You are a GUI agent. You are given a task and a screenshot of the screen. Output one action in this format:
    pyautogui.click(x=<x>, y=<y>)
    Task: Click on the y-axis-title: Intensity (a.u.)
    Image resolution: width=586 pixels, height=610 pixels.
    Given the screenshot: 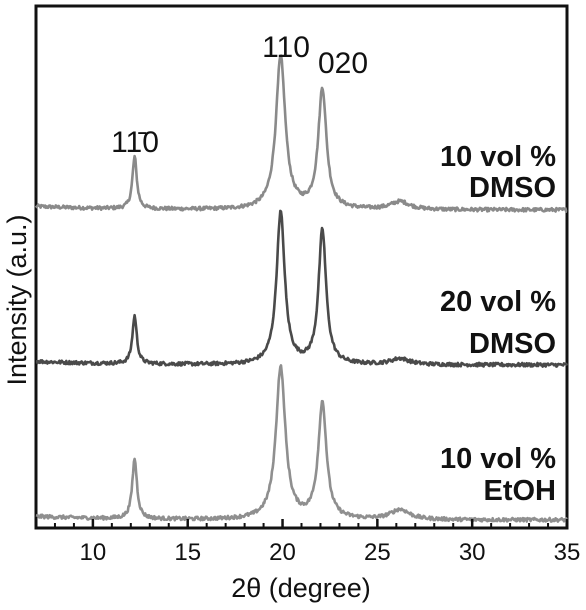 What is the action you would take?
    pyautogui.click(x=17, y=299)
    